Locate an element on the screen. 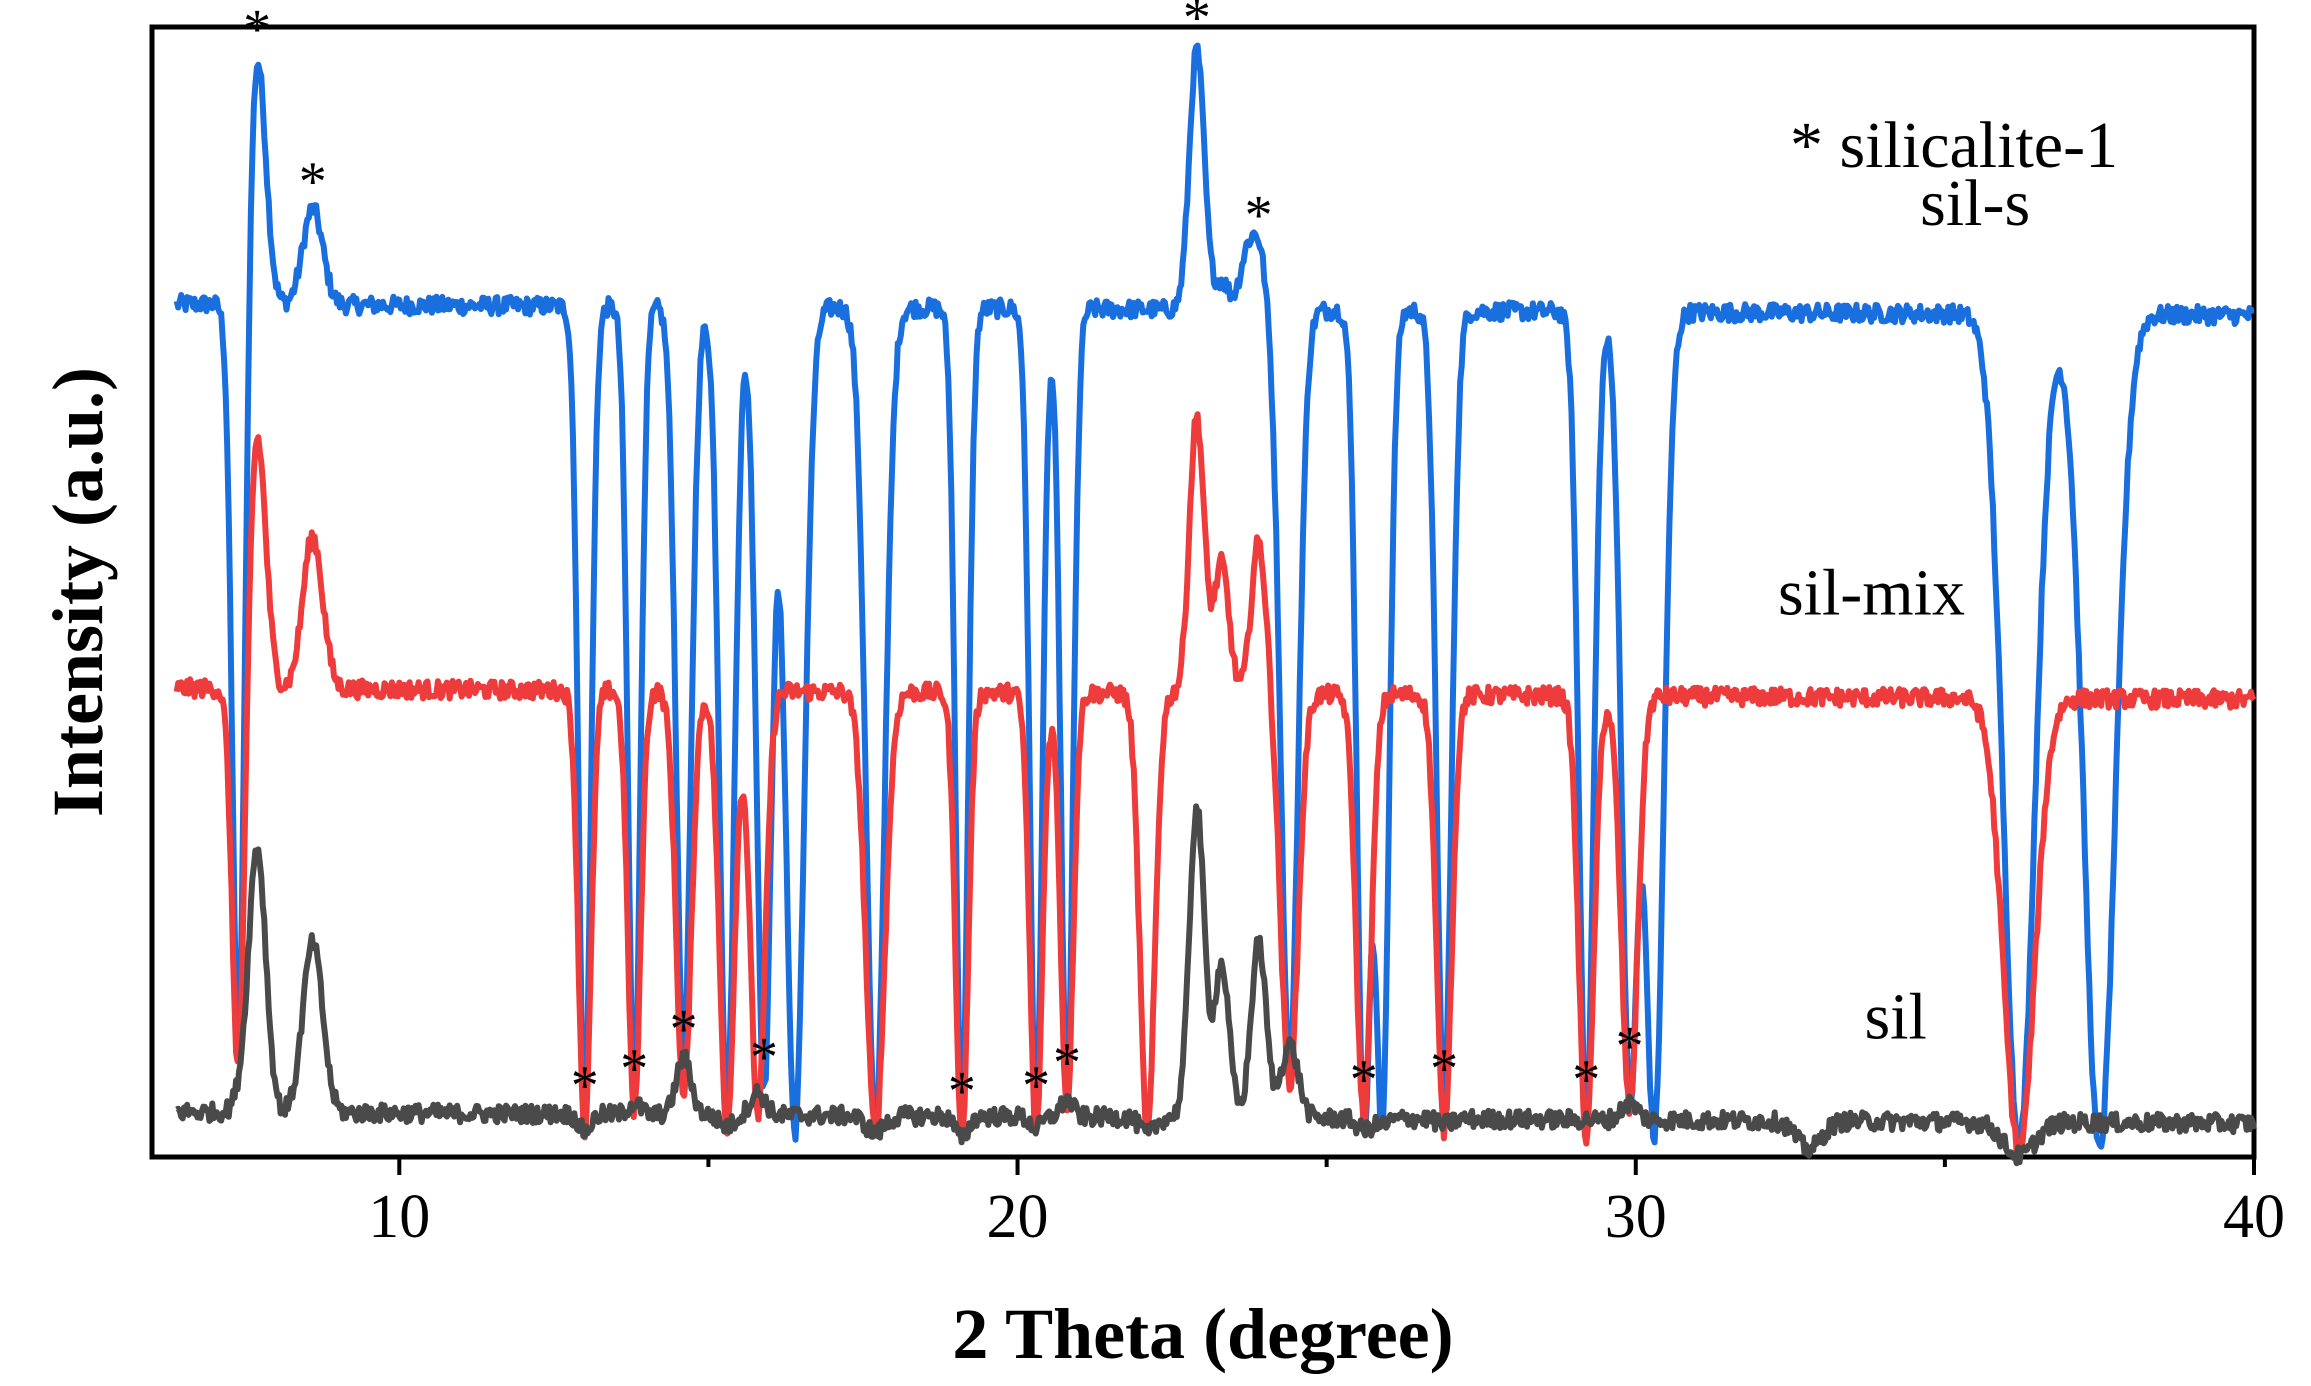  x-axis-title: 2 Theta (degree) is located at coordinates (1202, 1334).